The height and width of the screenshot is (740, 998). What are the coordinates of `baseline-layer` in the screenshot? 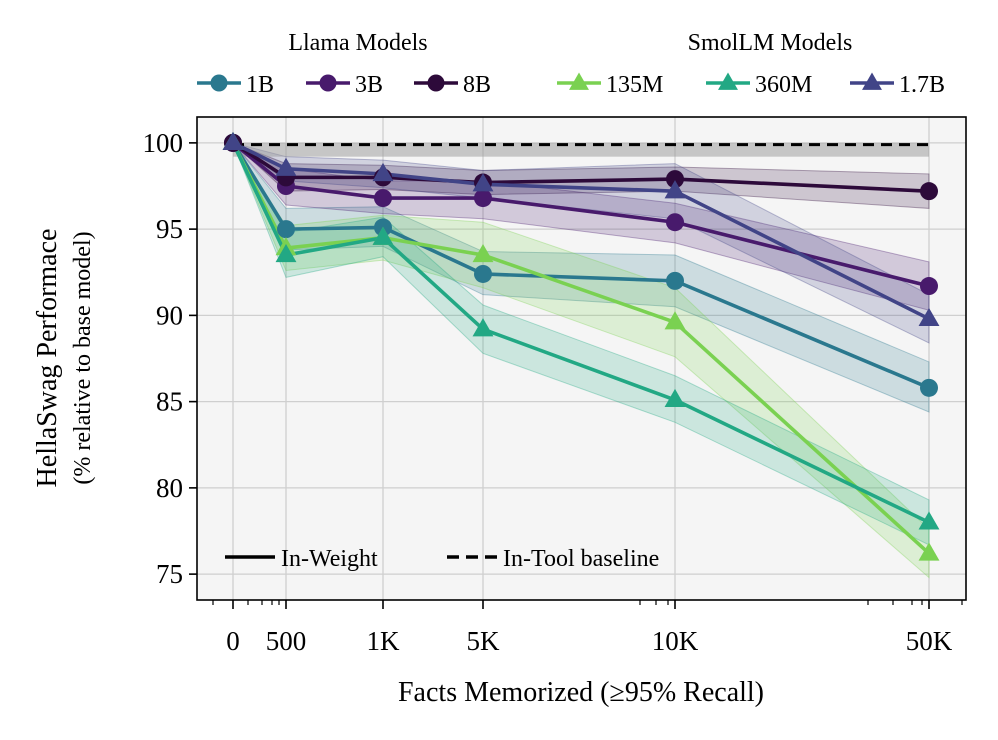 It's located at (581, 149).